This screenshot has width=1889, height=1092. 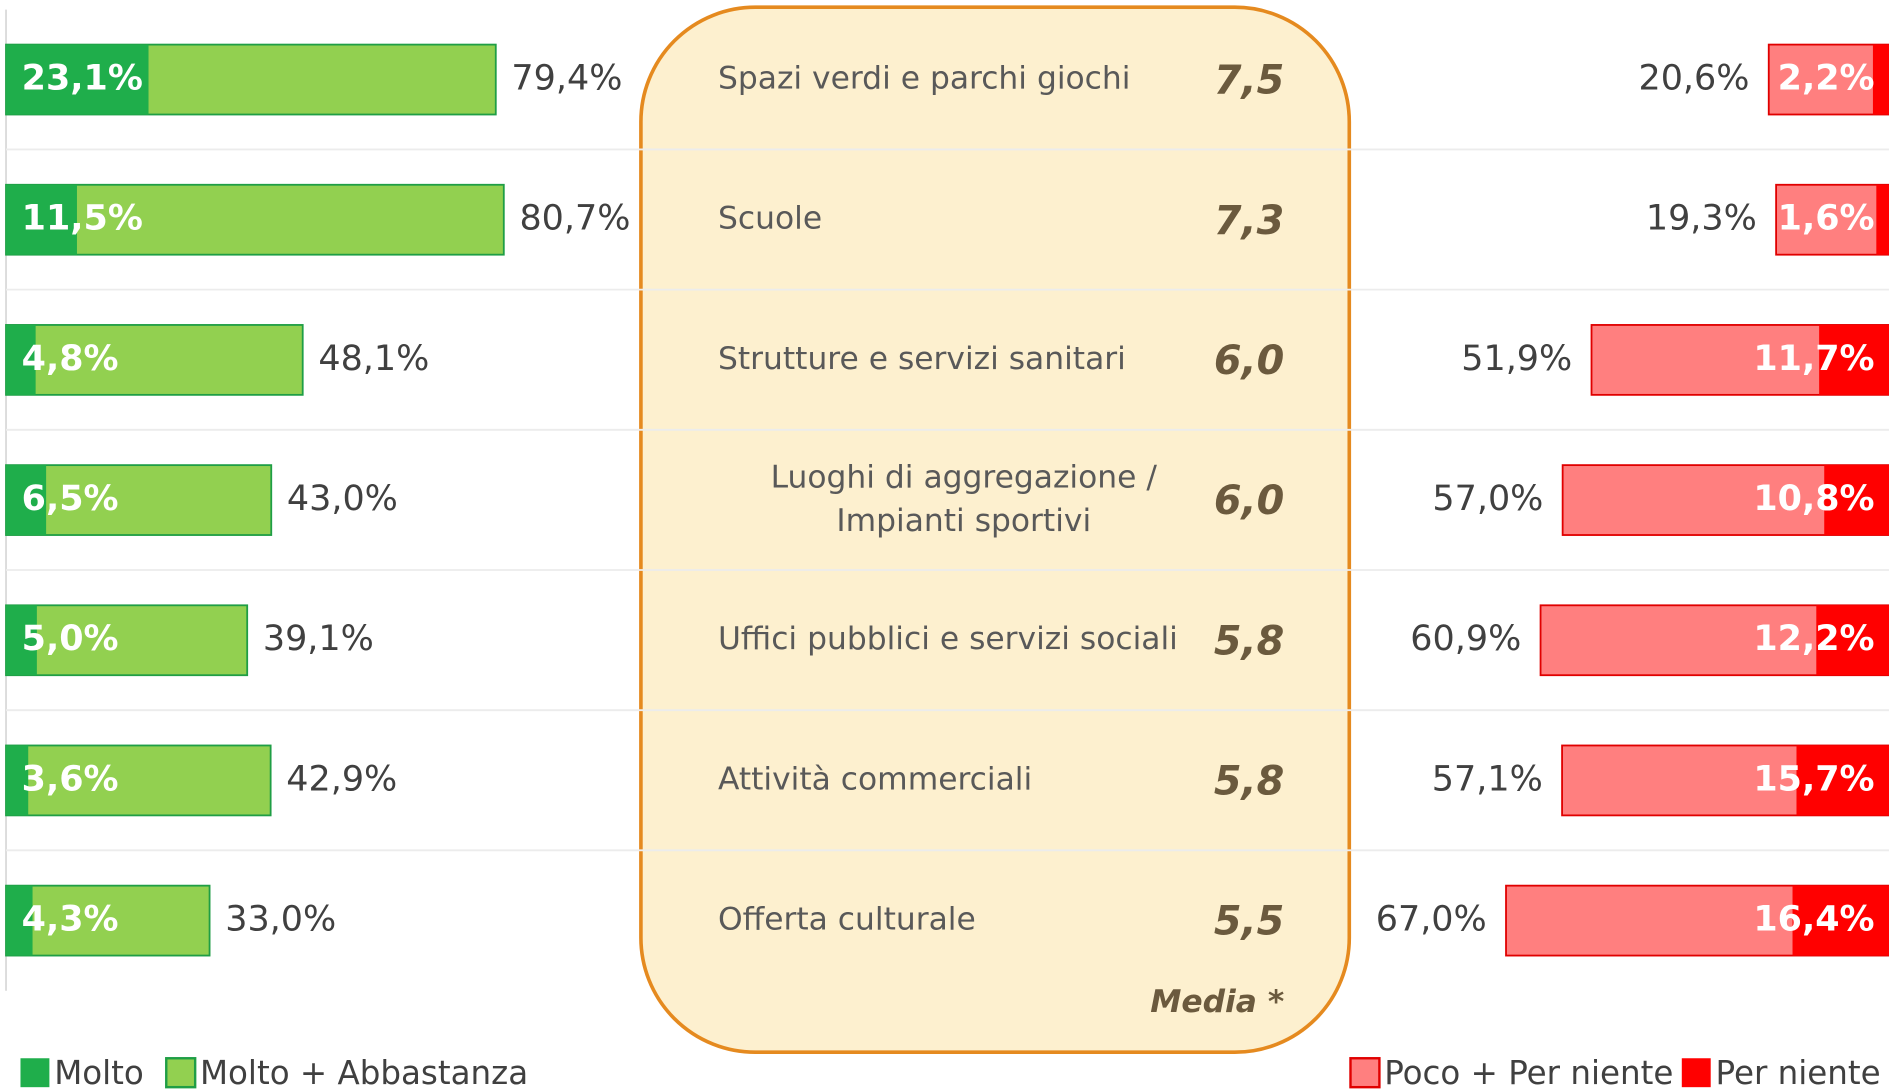 I want to click on bar-label: 10,8%, so click(x=1813, y=499).